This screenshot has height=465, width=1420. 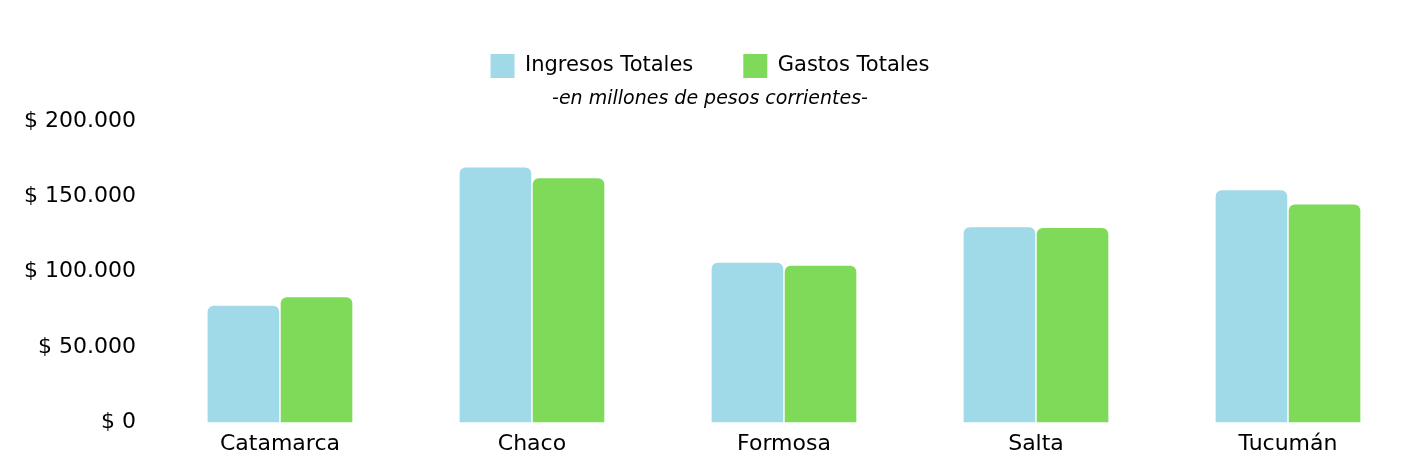 I want to click on y-tick-label: $ 100.000, so click(x=80, y=270).